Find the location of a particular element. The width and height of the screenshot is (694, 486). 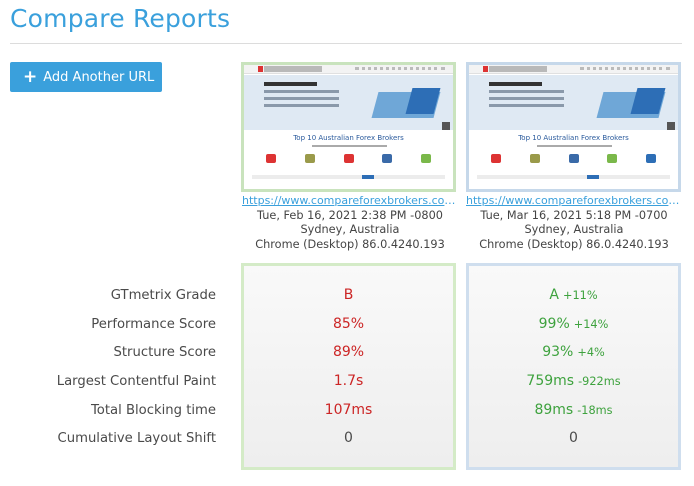

title-divider is located at coordinates (346, 43).